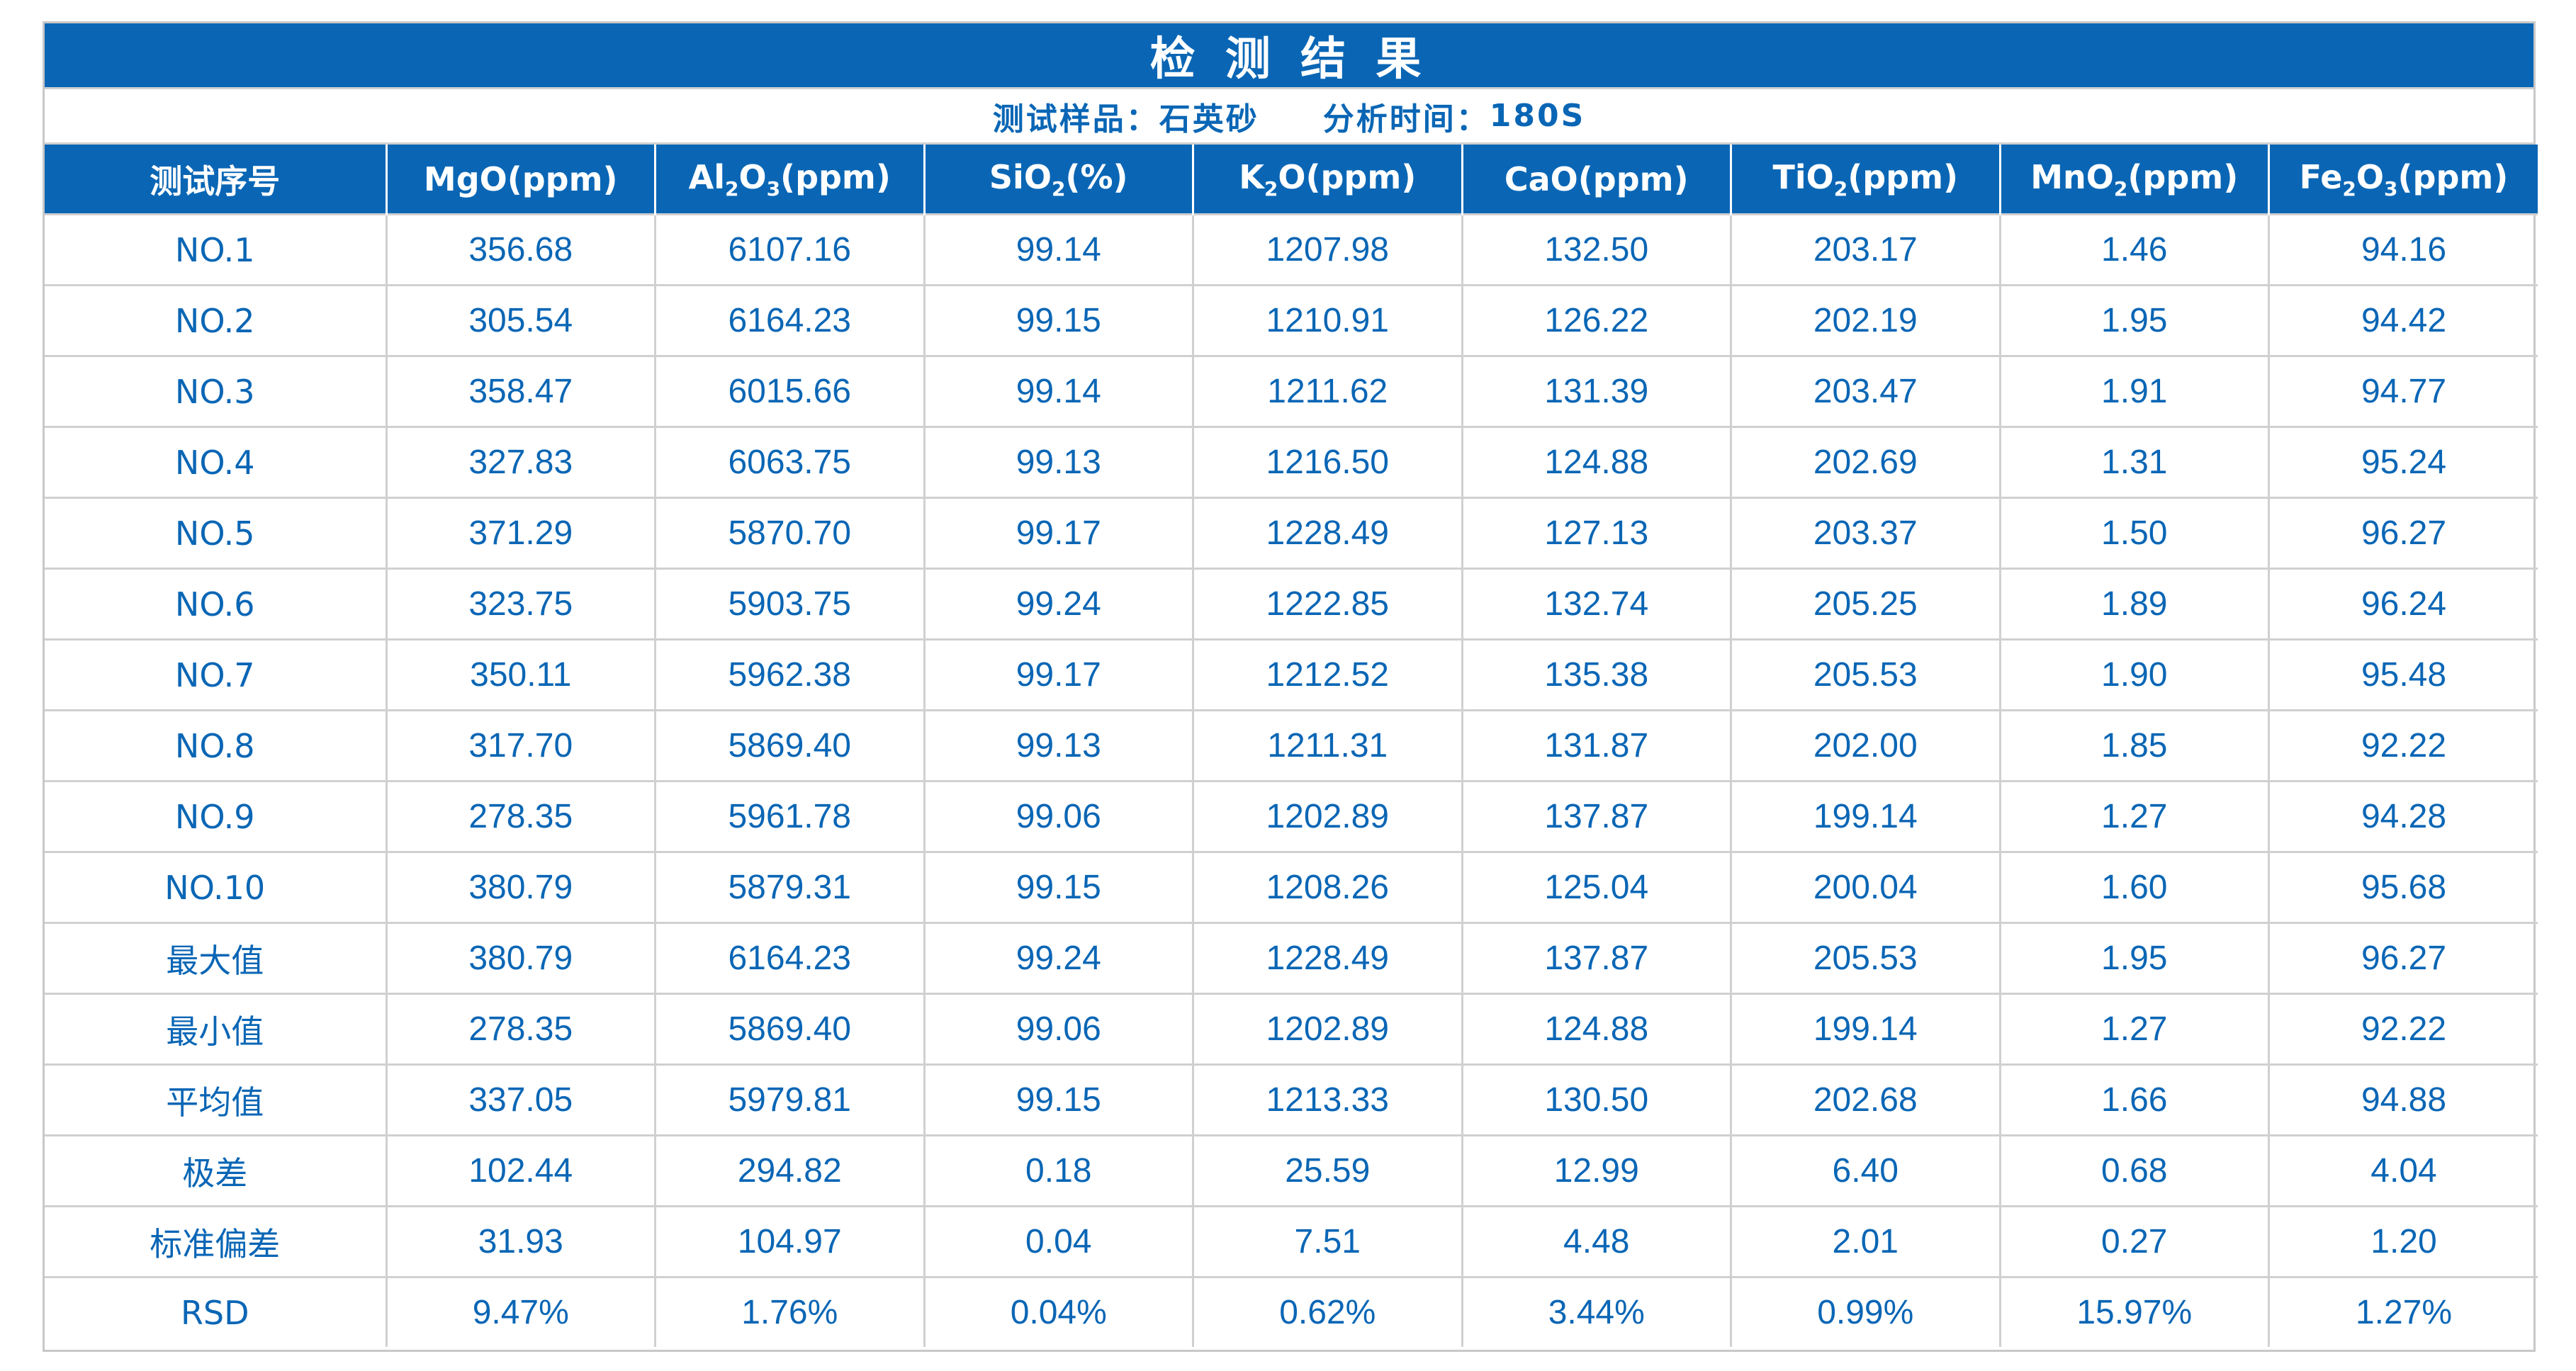  Describe the element at coordinates (1327, 887) in the screenshot. I see `table-cell: 1208.26` at that location.